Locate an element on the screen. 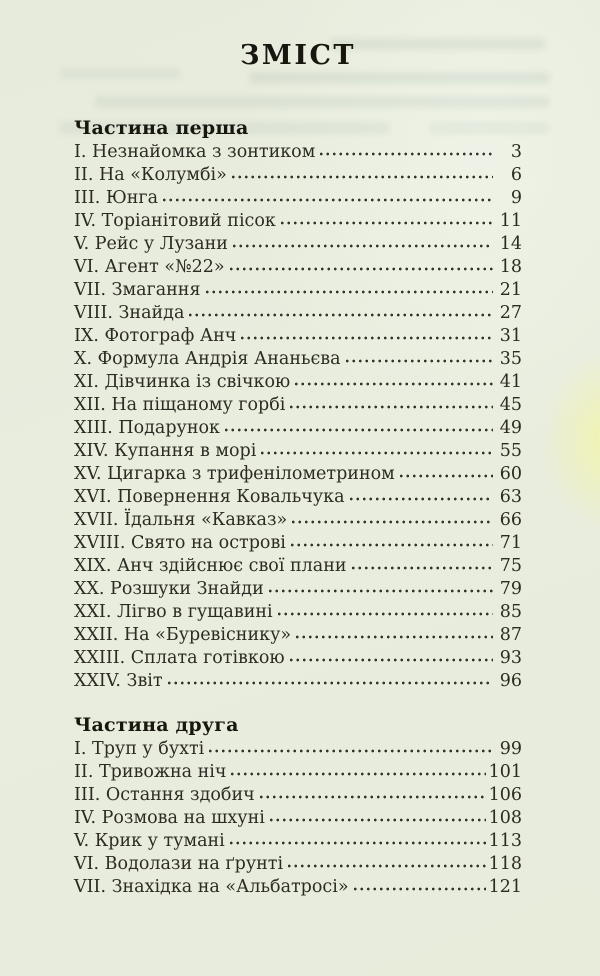 The height and width of the screenshot is (976, 600). toc-entry: V. Рейс у Лузани 14 is located at coordinates (298, 244).